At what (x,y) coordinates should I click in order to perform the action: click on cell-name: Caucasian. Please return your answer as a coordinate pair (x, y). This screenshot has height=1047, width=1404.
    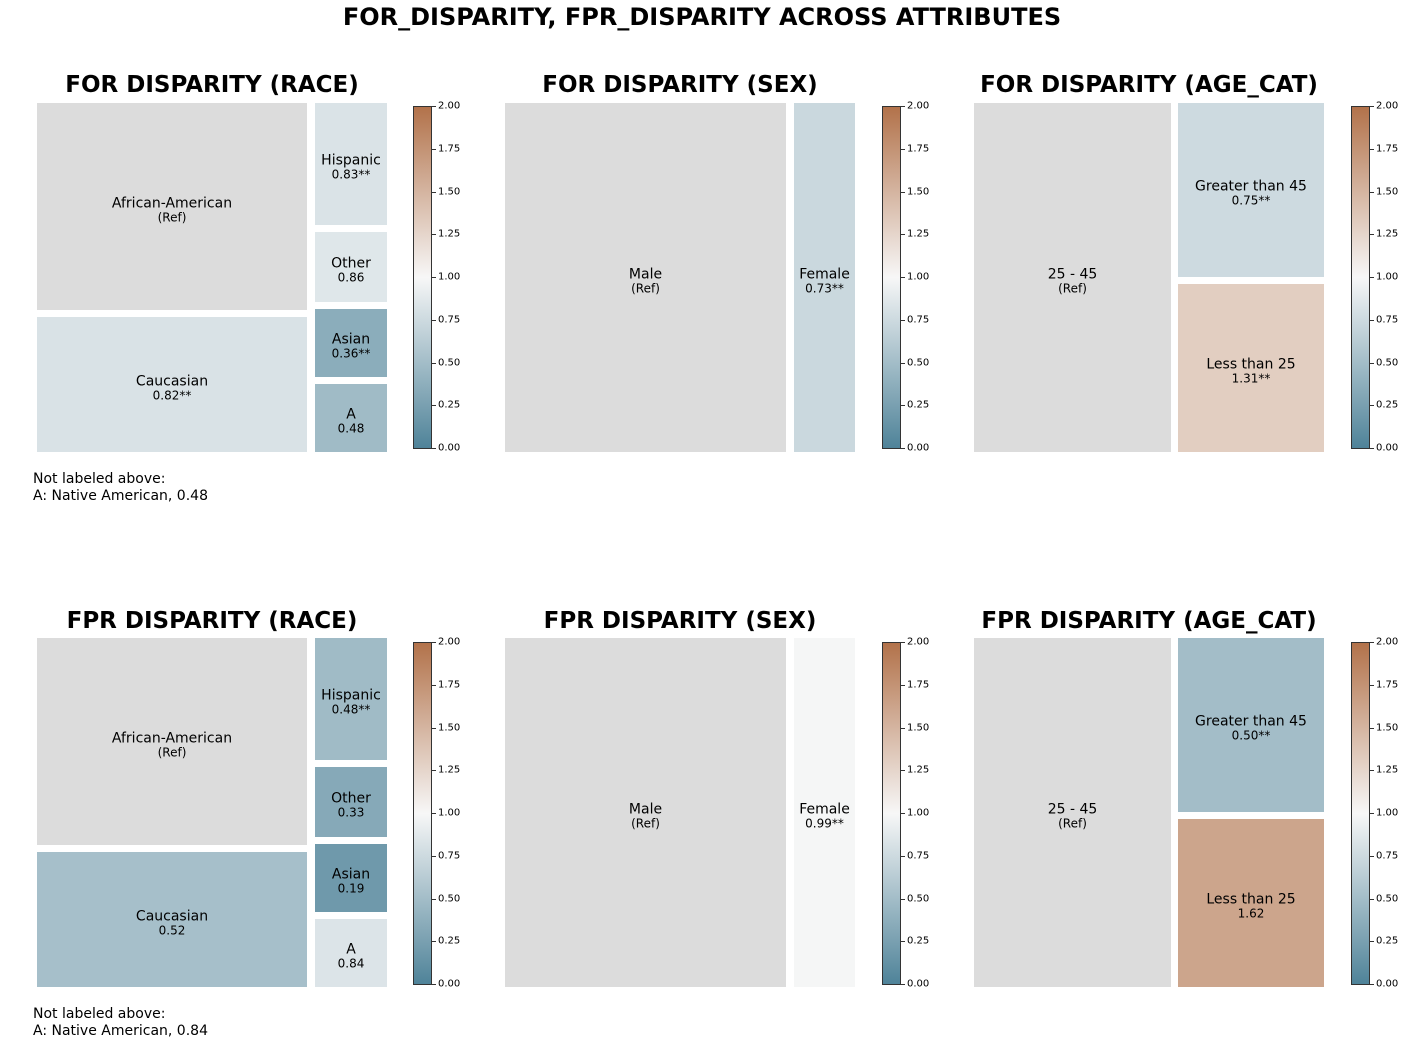
    Looking at the image, I should click on (172, 916).